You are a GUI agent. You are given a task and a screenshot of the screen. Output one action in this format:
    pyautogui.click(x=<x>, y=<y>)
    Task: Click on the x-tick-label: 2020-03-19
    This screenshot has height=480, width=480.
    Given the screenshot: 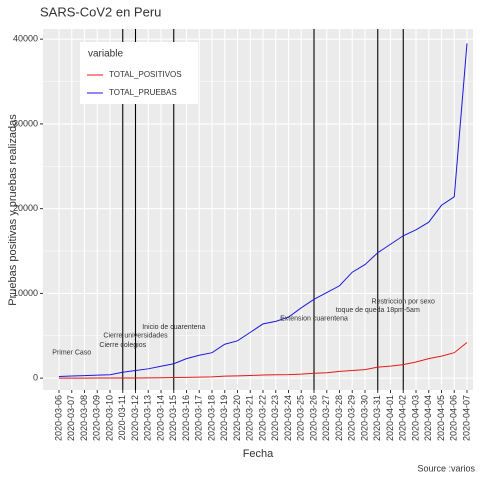 What is the action you would take?
    pyautogui.click(x=224, y=418)
    